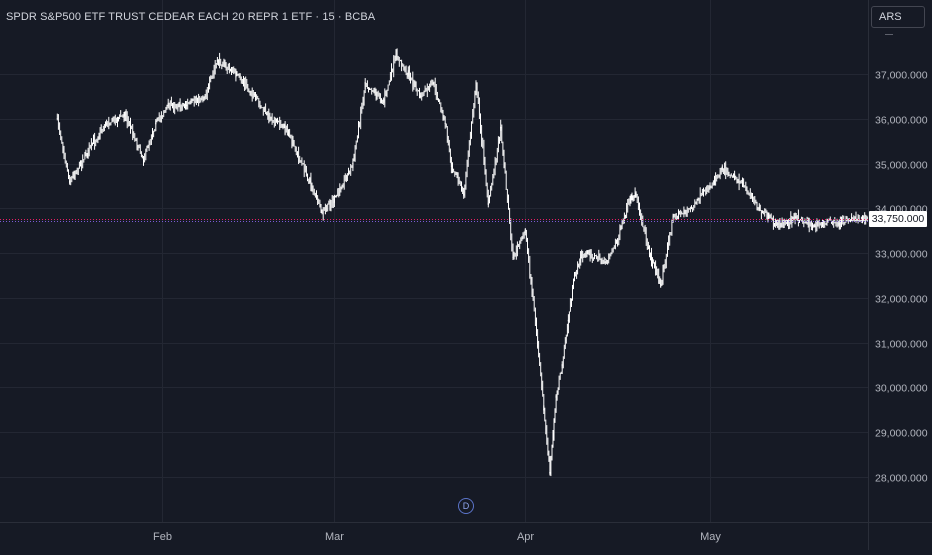 This screenshot has width=932, height=555. Describe the element at coordinates (898, 219) in the screenshot. I see `last-price-label: 33,750.000` at that location.